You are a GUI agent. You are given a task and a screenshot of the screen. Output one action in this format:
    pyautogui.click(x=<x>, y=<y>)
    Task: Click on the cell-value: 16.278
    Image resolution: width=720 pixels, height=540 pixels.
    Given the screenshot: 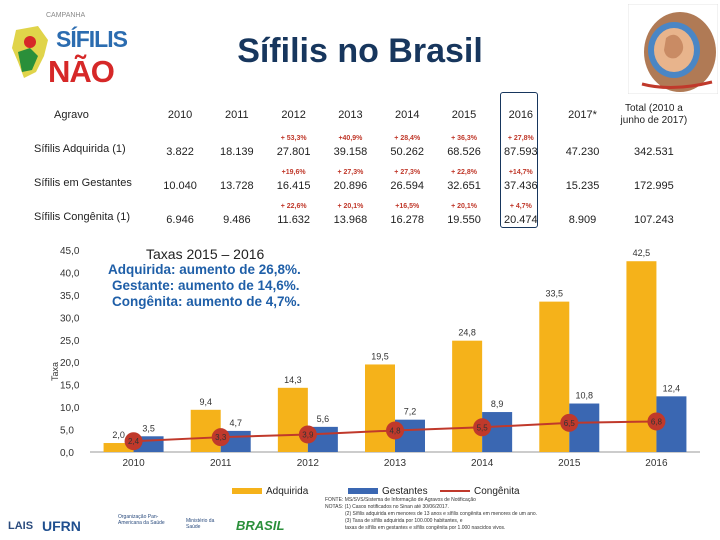 What is the action you would take?
    pyautogui.click(x=407, y=220)
    